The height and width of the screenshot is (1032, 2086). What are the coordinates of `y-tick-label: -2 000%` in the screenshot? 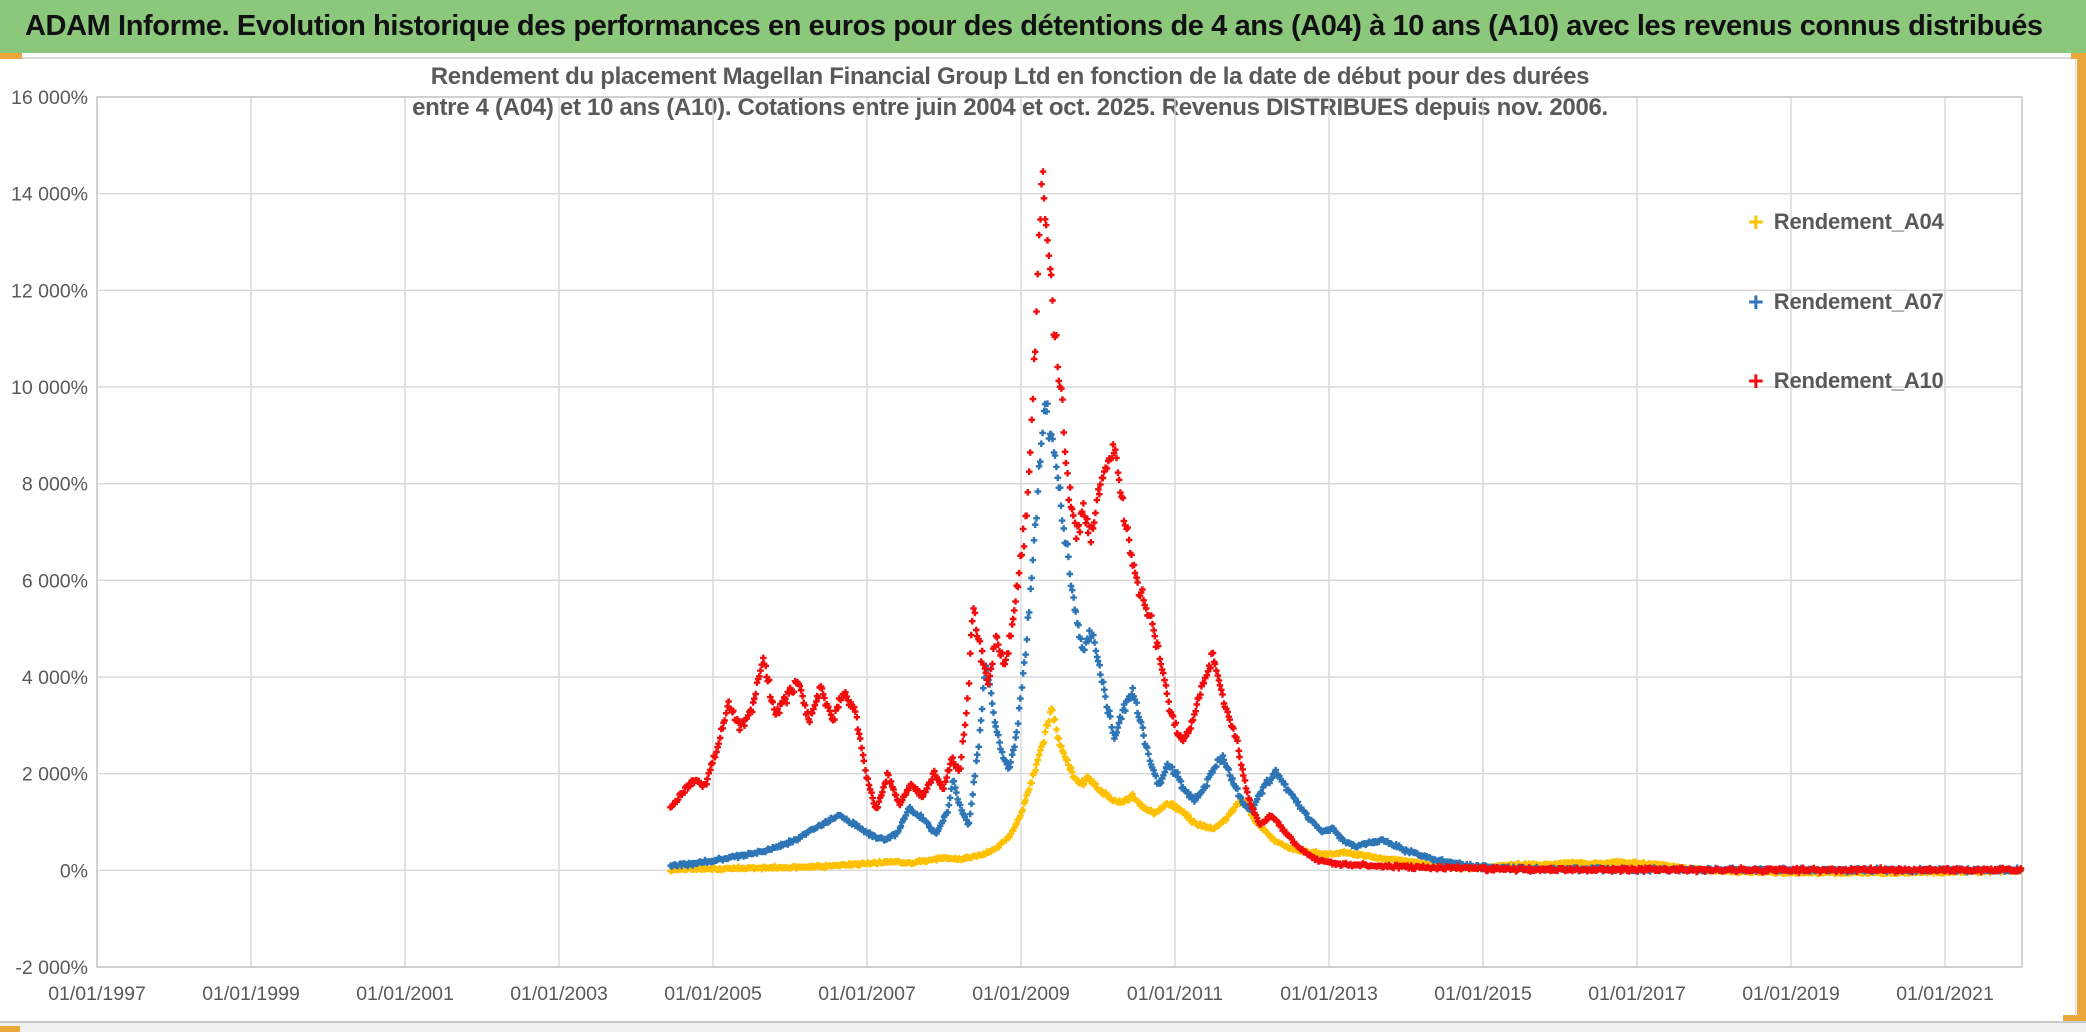 It's located at (51, 968).